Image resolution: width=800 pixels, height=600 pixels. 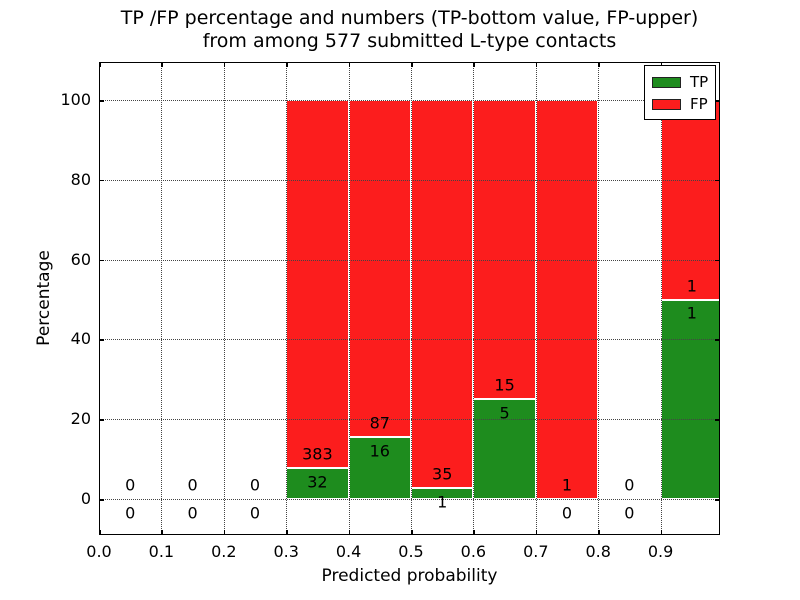 What do you see at coordinates (317, 454) in the screenshot?
I see `fp-count-label: 383` at bounding box center [317, 454].